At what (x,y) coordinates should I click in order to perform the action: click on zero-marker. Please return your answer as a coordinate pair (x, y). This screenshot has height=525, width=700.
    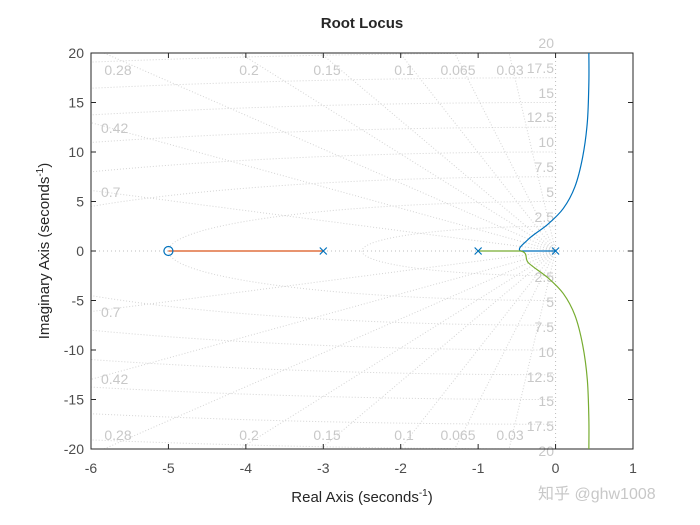
    Looking at the image, I should click on (168, 251).